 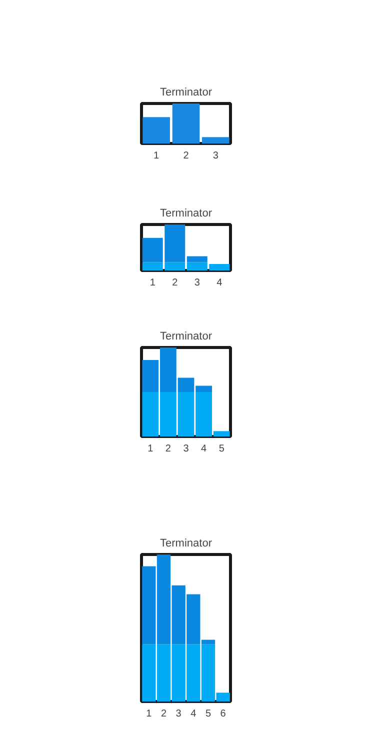 I want to click on x-tick-label: 6, so click(x=223, y=714).